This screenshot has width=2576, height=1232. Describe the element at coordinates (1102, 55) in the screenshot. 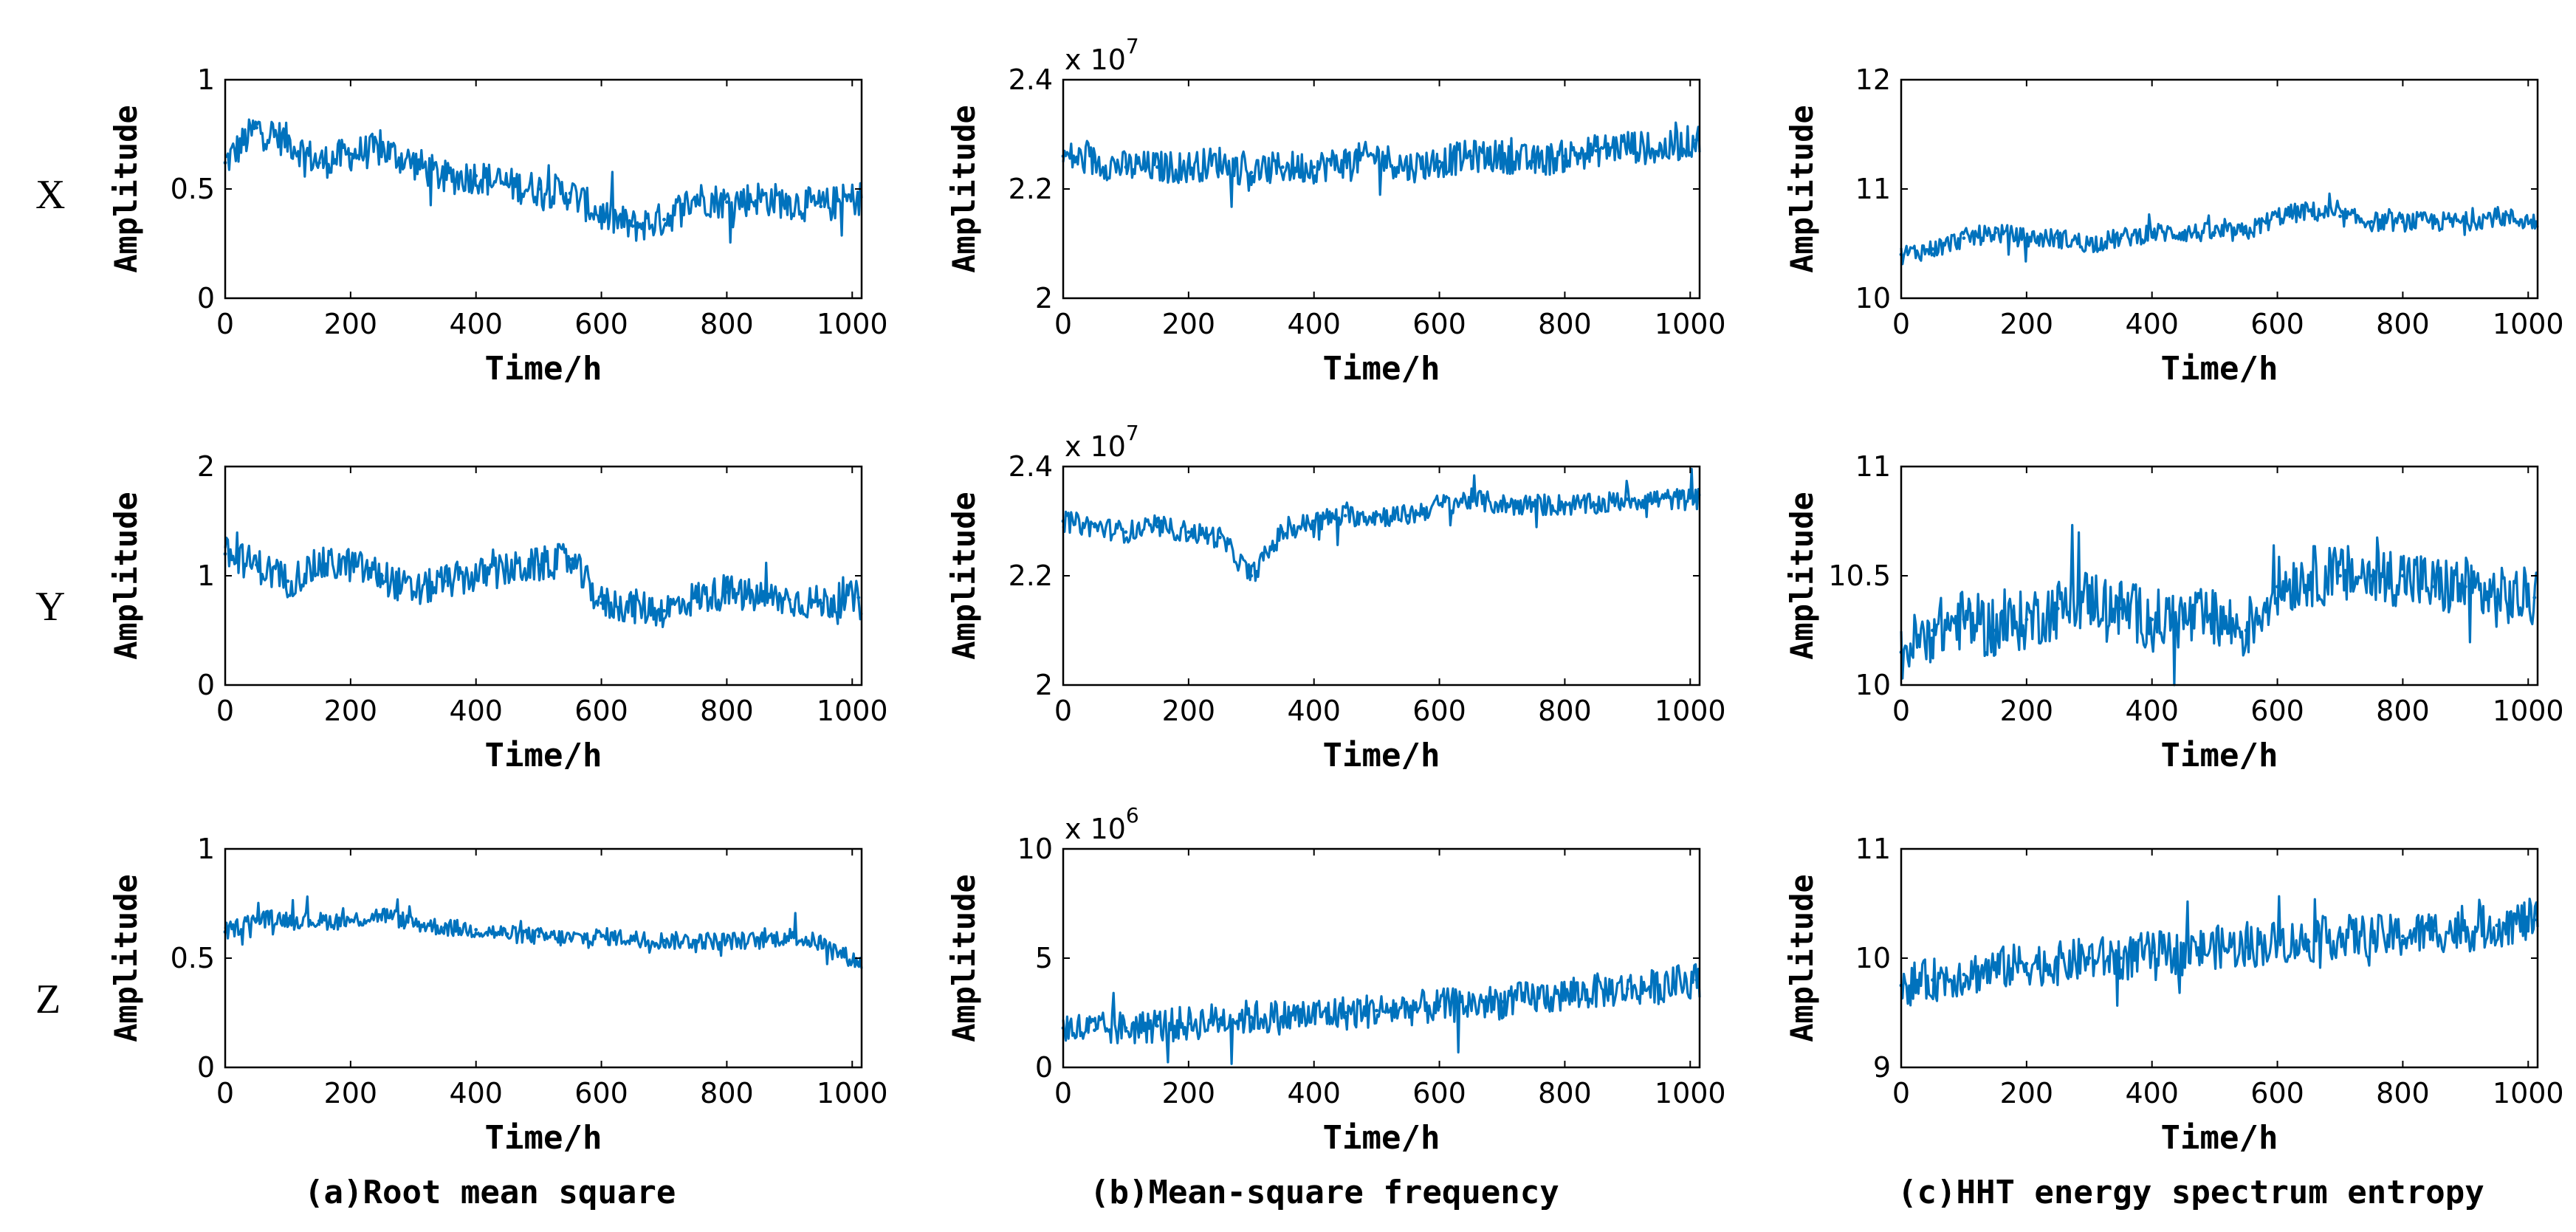

I see `exponent-label: x 107` at that location.